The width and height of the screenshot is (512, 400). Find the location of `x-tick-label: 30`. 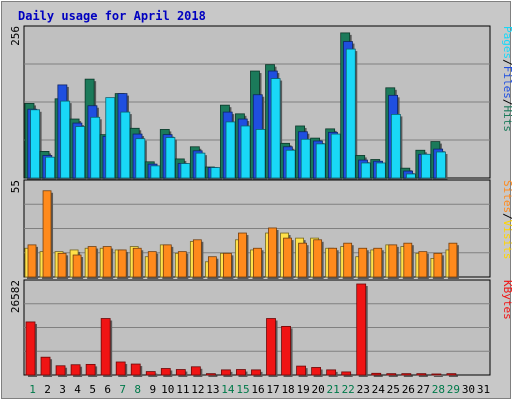

x-tick-label: 30 is located at coordinates (468, 389).